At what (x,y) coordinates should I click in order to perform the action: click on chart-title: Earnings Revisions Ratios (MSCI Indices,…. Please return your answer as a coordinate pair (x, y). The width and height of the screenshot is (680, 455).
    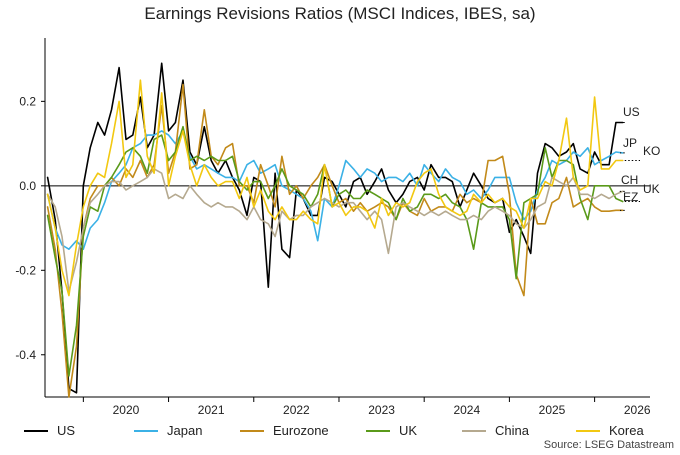
    Looking at the image, I should click on (339, 13).